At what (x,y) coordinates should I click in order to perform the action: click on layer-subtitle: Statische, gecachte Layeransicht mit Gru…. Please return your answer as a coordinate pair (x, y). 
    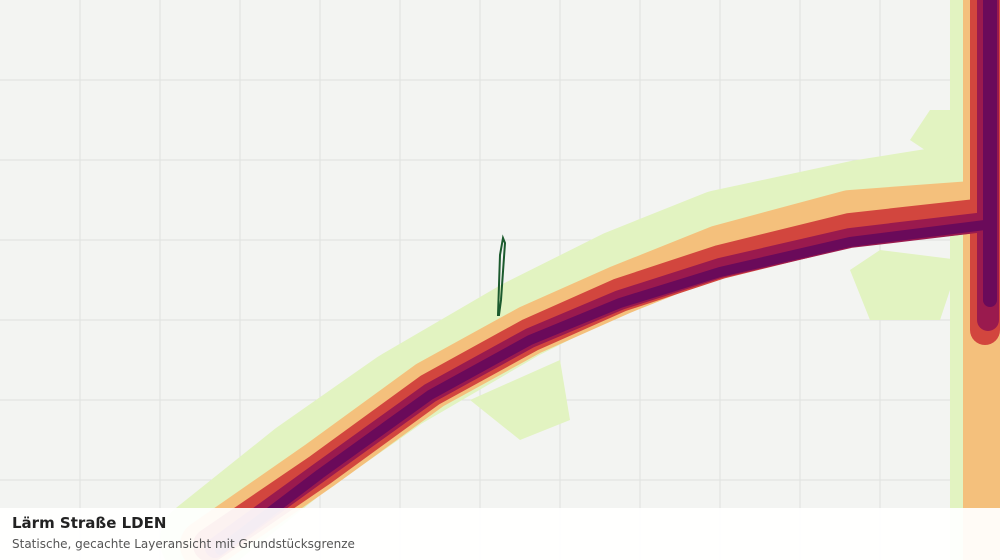
    Looking at the image, I should click on (183, 544).